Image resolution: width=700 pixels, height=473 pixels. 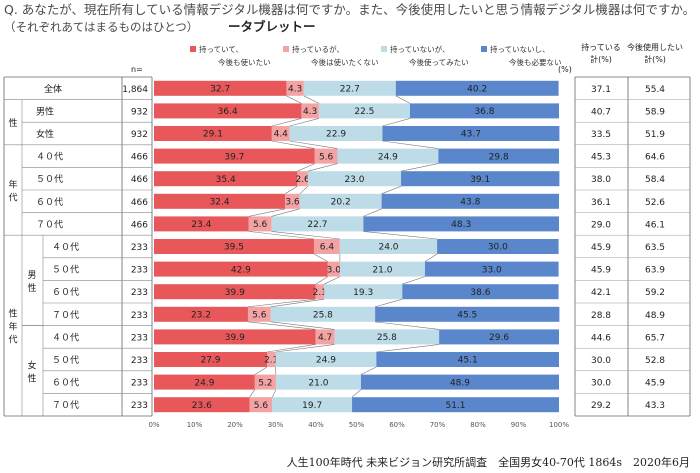 What do you see at coordinates (345, 62) in the screenshot?
I see `legend-label: 今後は使いたくない` at bounding box center [345, 62].